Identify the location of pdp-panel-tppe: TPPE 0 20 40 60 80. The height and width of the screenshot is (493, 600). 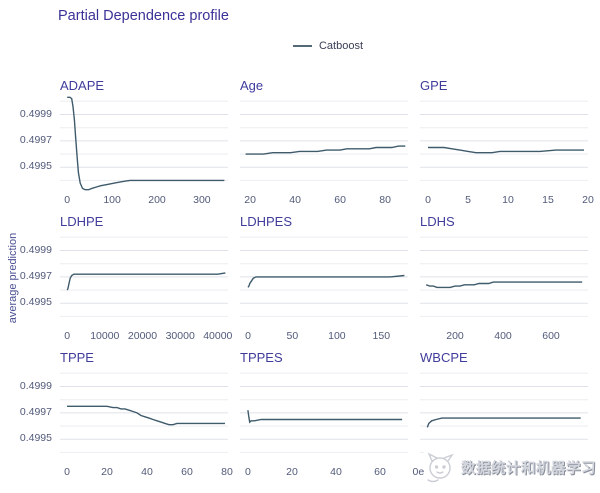
(146, 416).